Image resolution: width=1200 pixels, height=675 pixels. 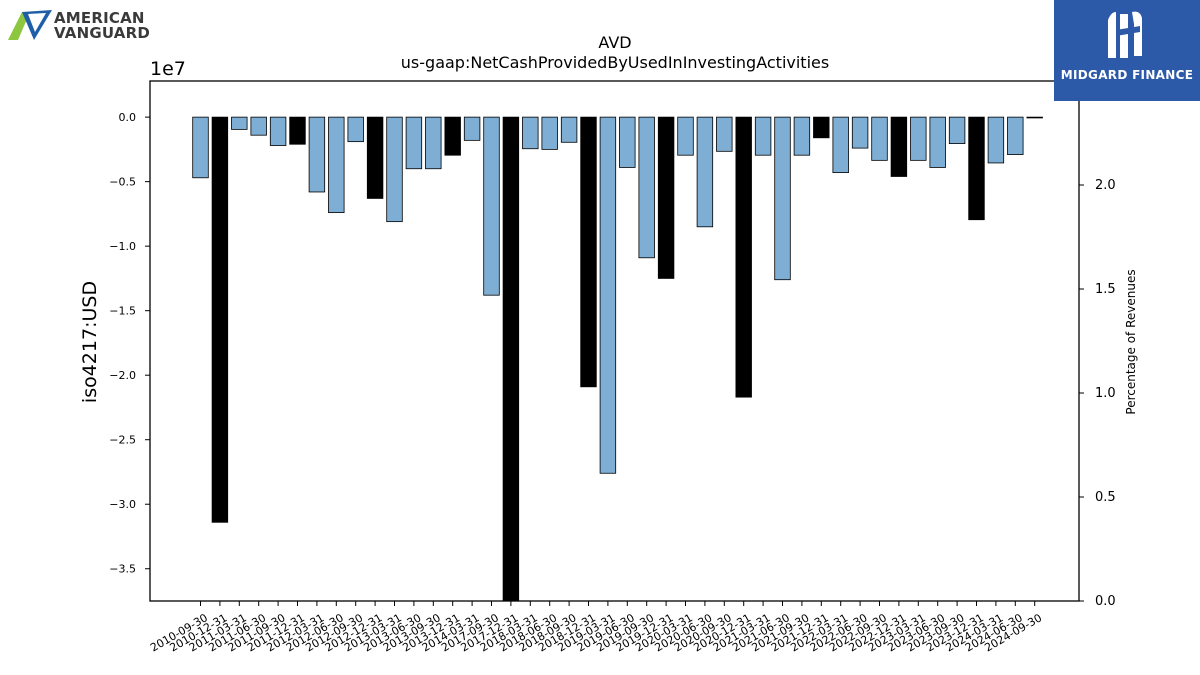 I want to click on midgard-finance-logo-icon, so click(x=1125, y=34).